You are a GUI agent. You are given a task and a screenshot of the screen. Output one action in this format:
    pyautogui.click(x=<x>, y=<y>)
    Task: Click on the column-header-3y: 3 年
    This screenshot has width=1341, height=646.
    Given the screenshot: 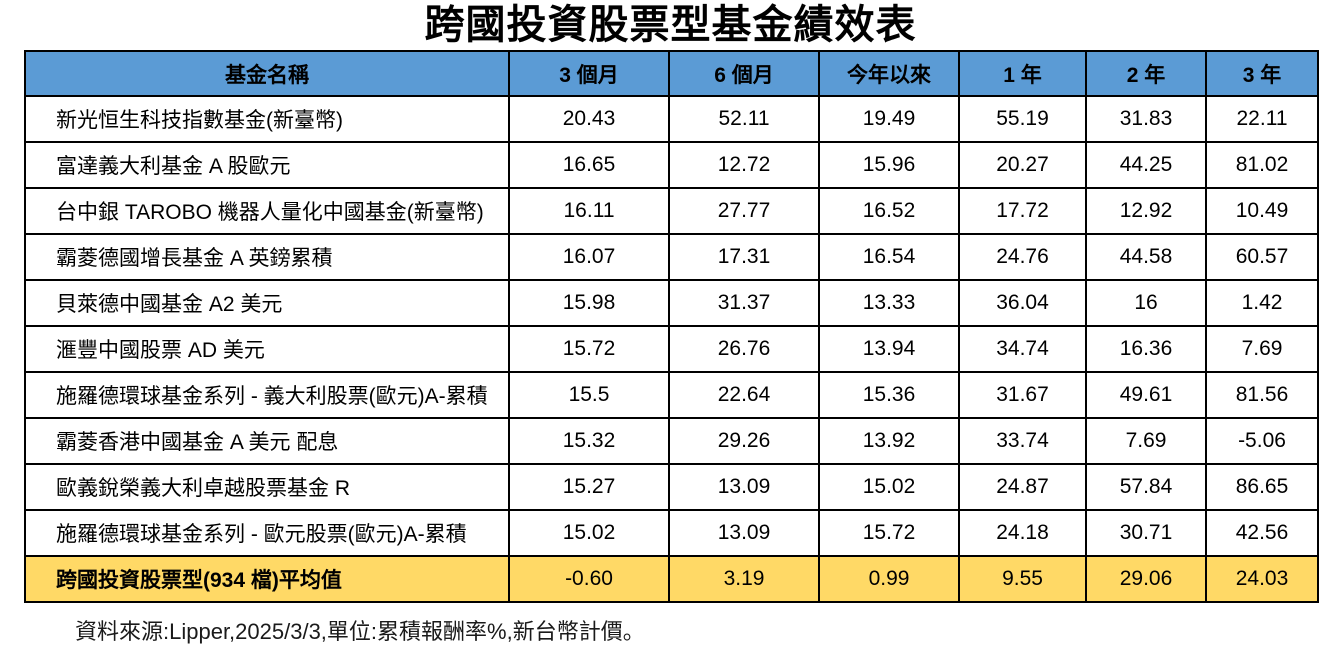 What is the action you would take?
    pyautogui.click(x=1262, y=73)
    